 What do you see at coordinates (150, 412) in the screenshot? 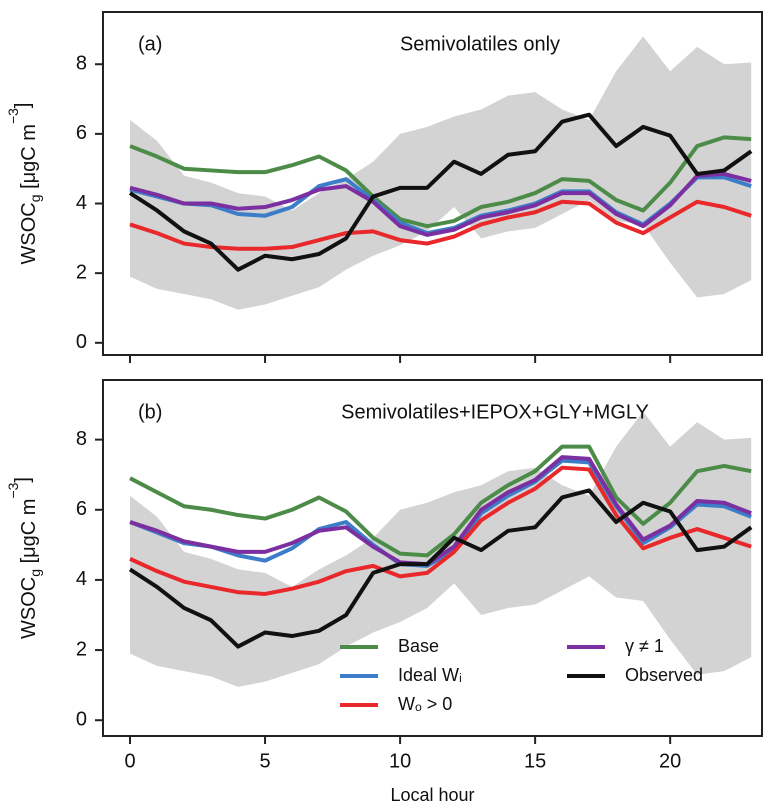
I see `panel-label: (b)` at bounding box center [150, 412].